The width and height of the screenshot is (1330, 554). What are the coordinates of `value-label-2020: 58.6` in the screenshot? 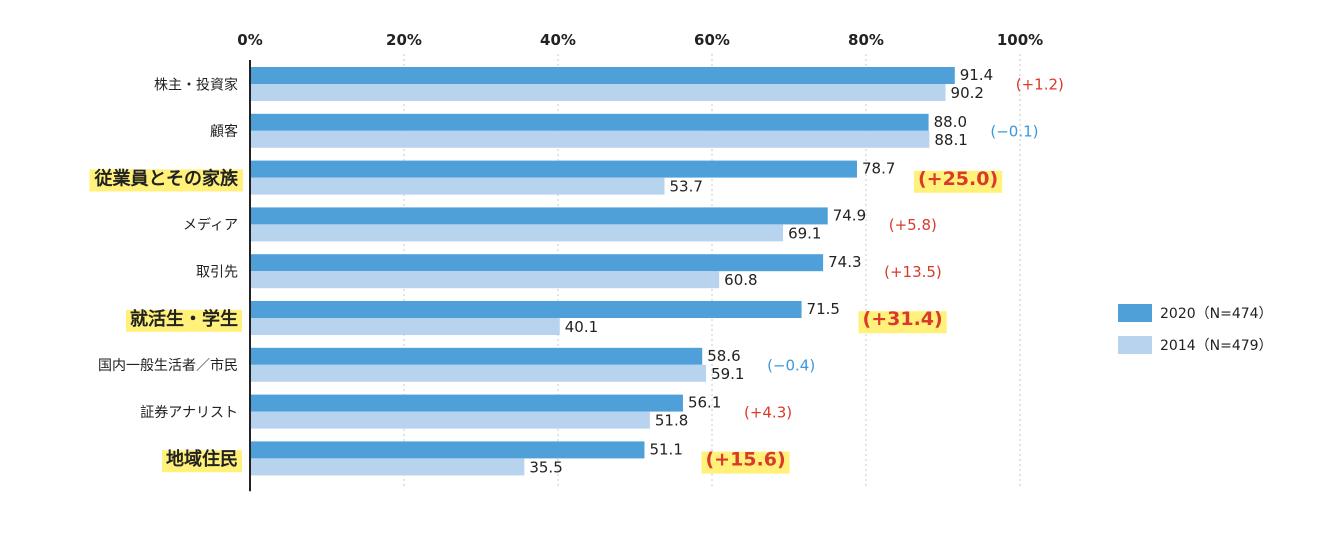 It's located at (723, 356).